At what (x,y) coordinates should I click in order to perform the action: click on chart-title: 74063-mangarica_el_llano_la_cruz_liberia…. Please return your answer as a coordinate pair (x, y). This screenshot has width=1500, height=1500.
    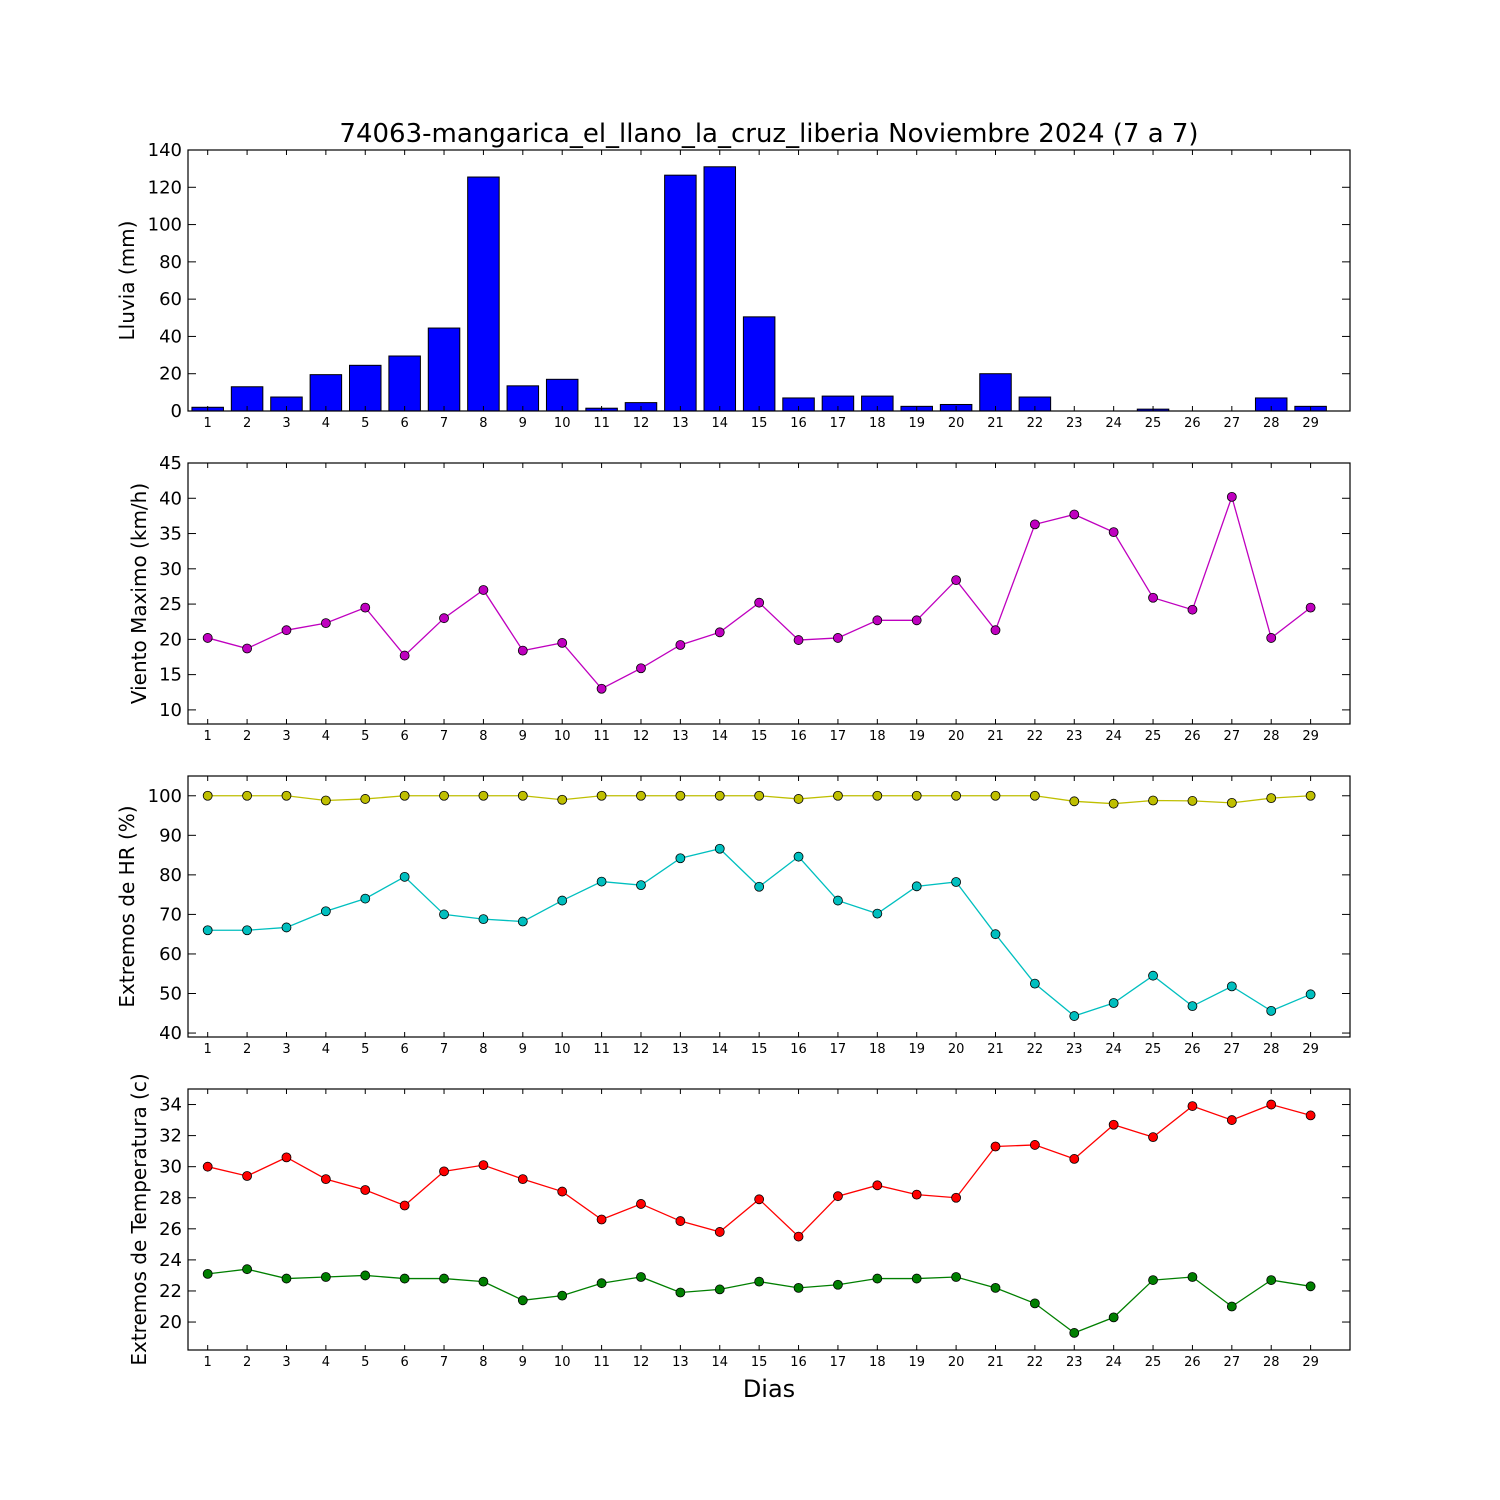
    Looking at the image, I should click on (768, 134).